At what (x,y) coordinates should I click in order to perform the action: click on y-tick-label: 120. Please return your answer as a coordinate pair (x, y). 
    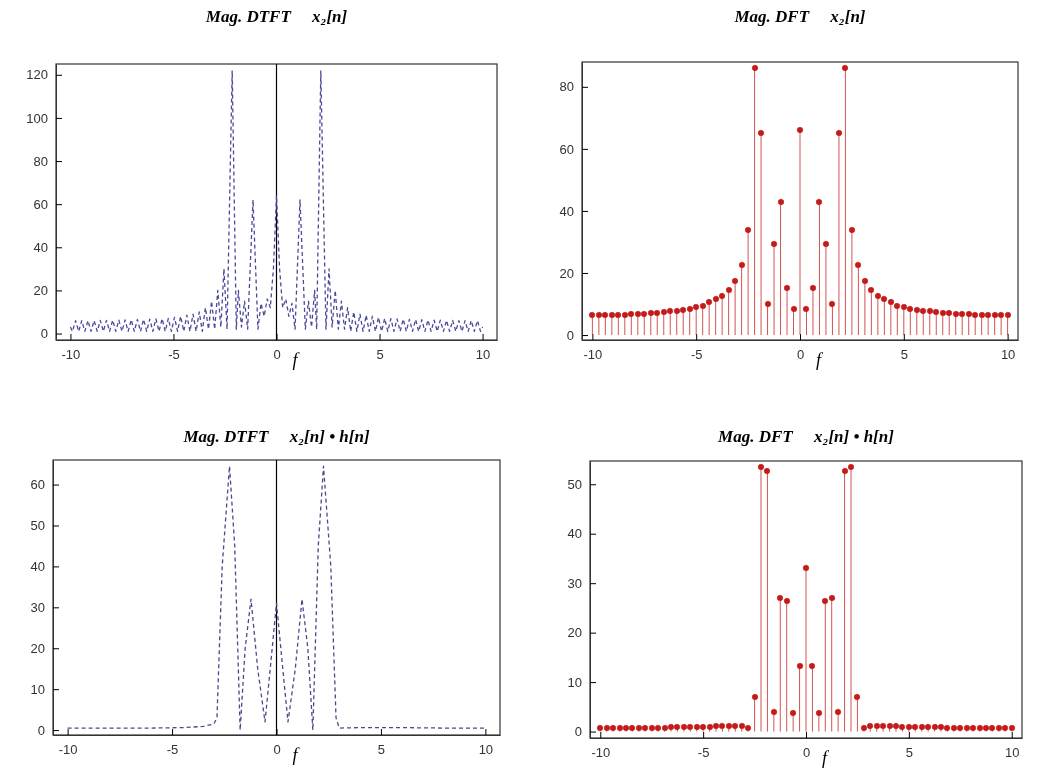
    Looking at the image, I should click on (37, 75).